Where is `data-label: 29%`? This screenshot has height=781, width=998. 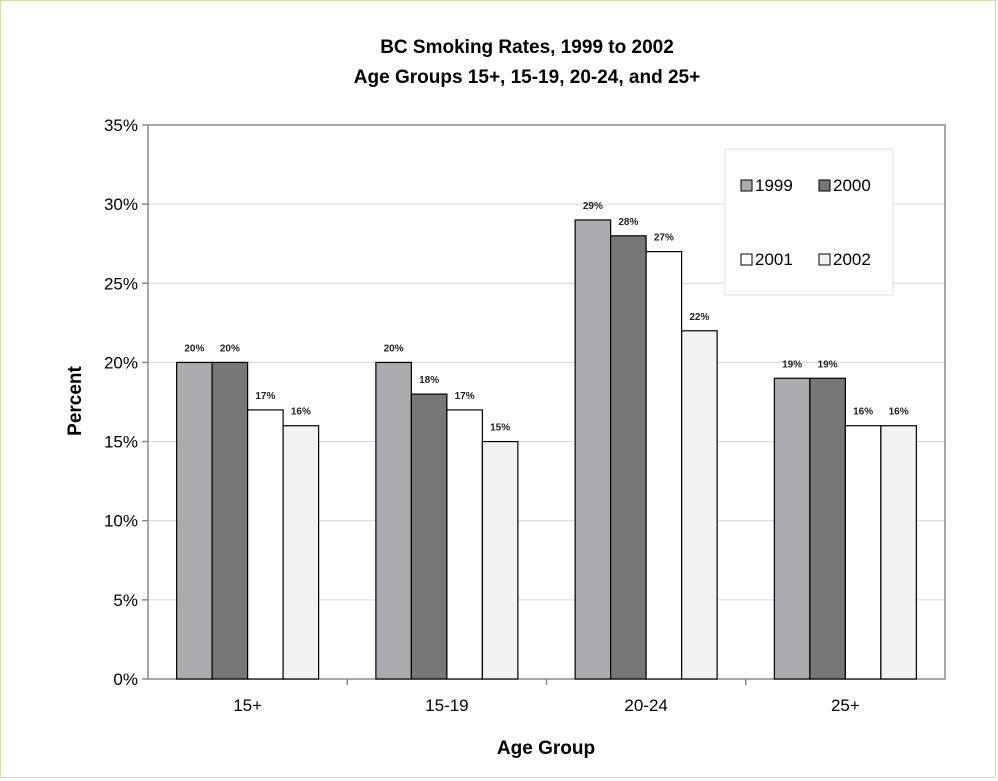
data-label: 29% is located at coordinates (593, 206).